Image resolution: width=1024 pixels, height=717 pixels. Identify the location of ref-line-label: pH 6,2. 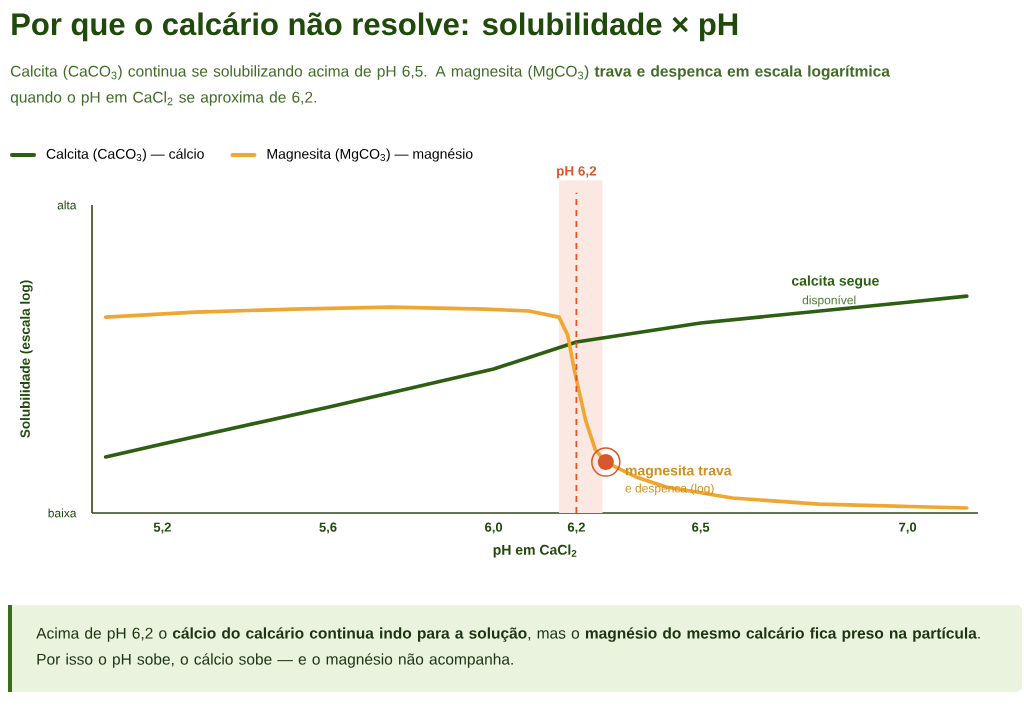
(577, 172).